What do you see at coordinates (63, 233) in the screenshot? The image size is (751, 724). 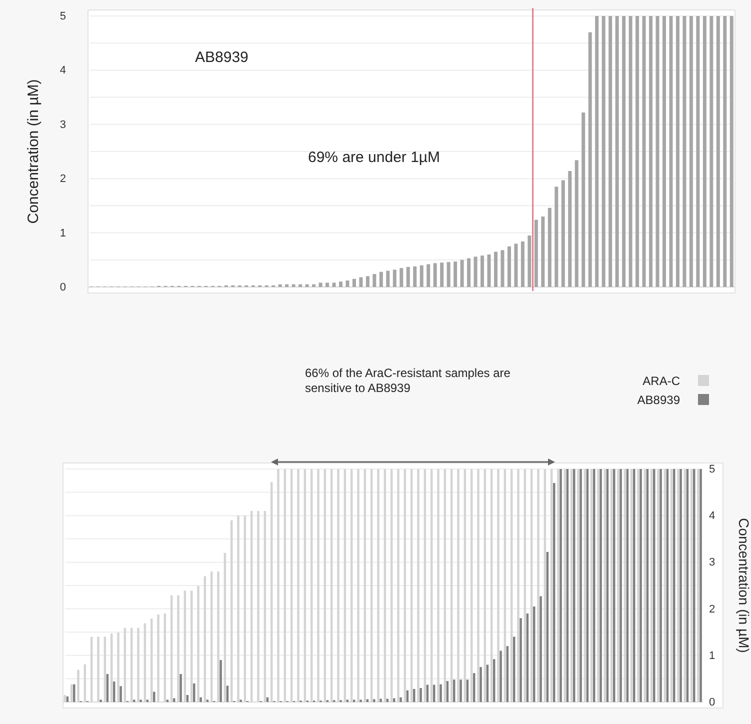 I see `y-tick-label: 1` at bounding box center [63, 233].